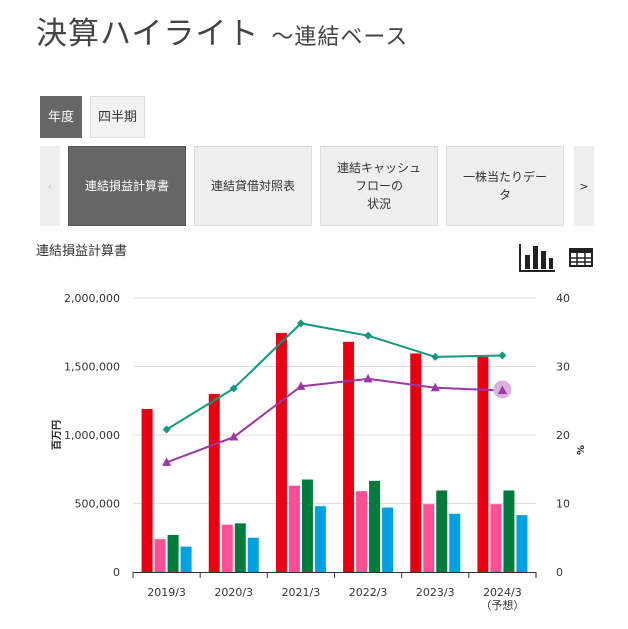  I want to click on x-tick-label: 2022/3, so click(368, 592).